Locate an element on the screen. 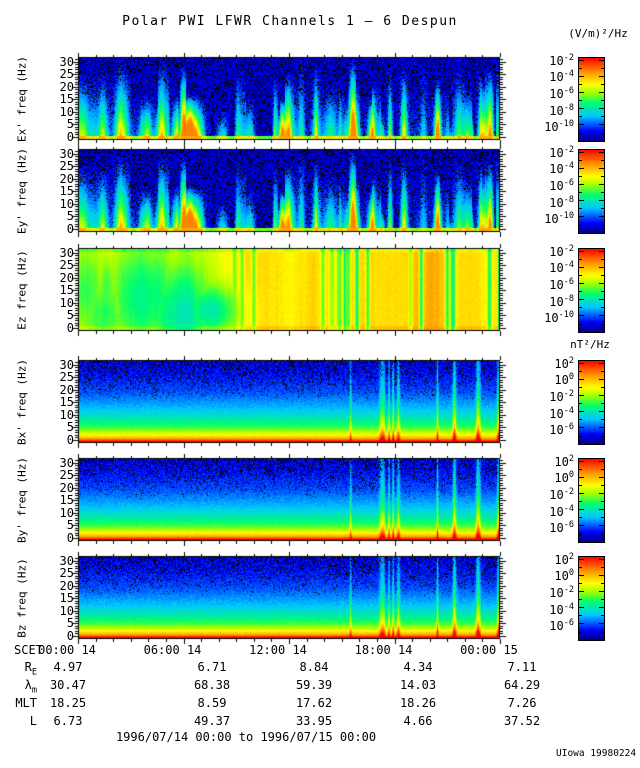 The height and width of the screenshot is (768, 640). ephemeris-value: 18.26 is located at coordinates (418, 703).